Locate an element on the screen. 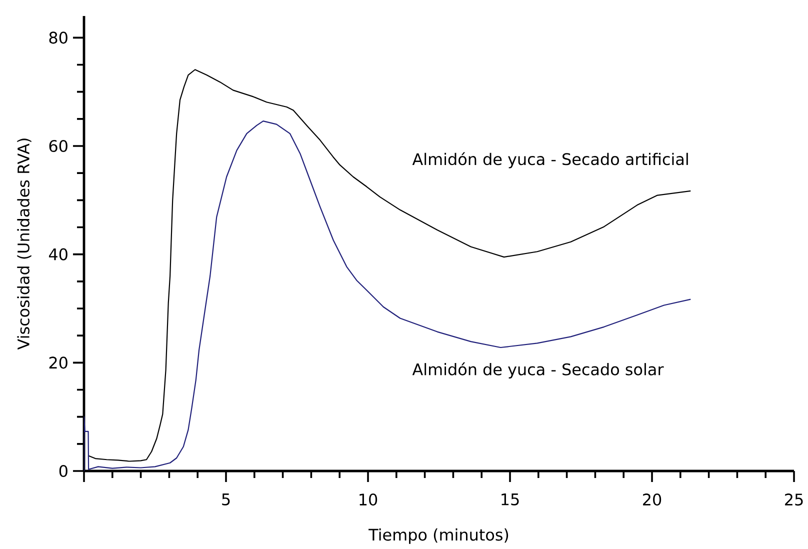  y-tick-label: 80 is located at coordinates (58, 38).